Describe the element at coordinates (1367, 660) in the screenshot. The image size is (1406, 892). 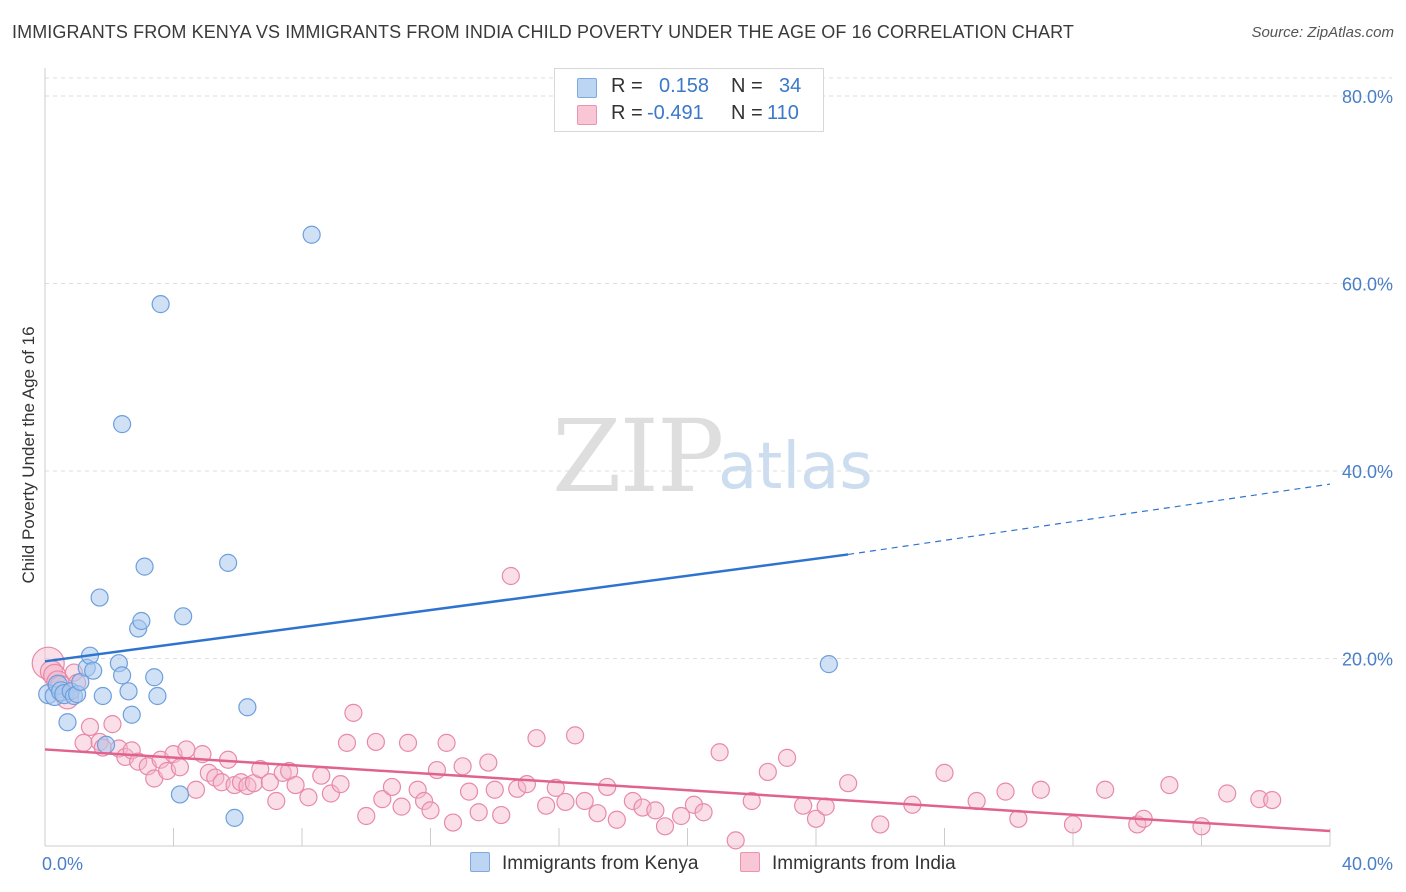
I see `y-tick-label: 20.0%` at that location.